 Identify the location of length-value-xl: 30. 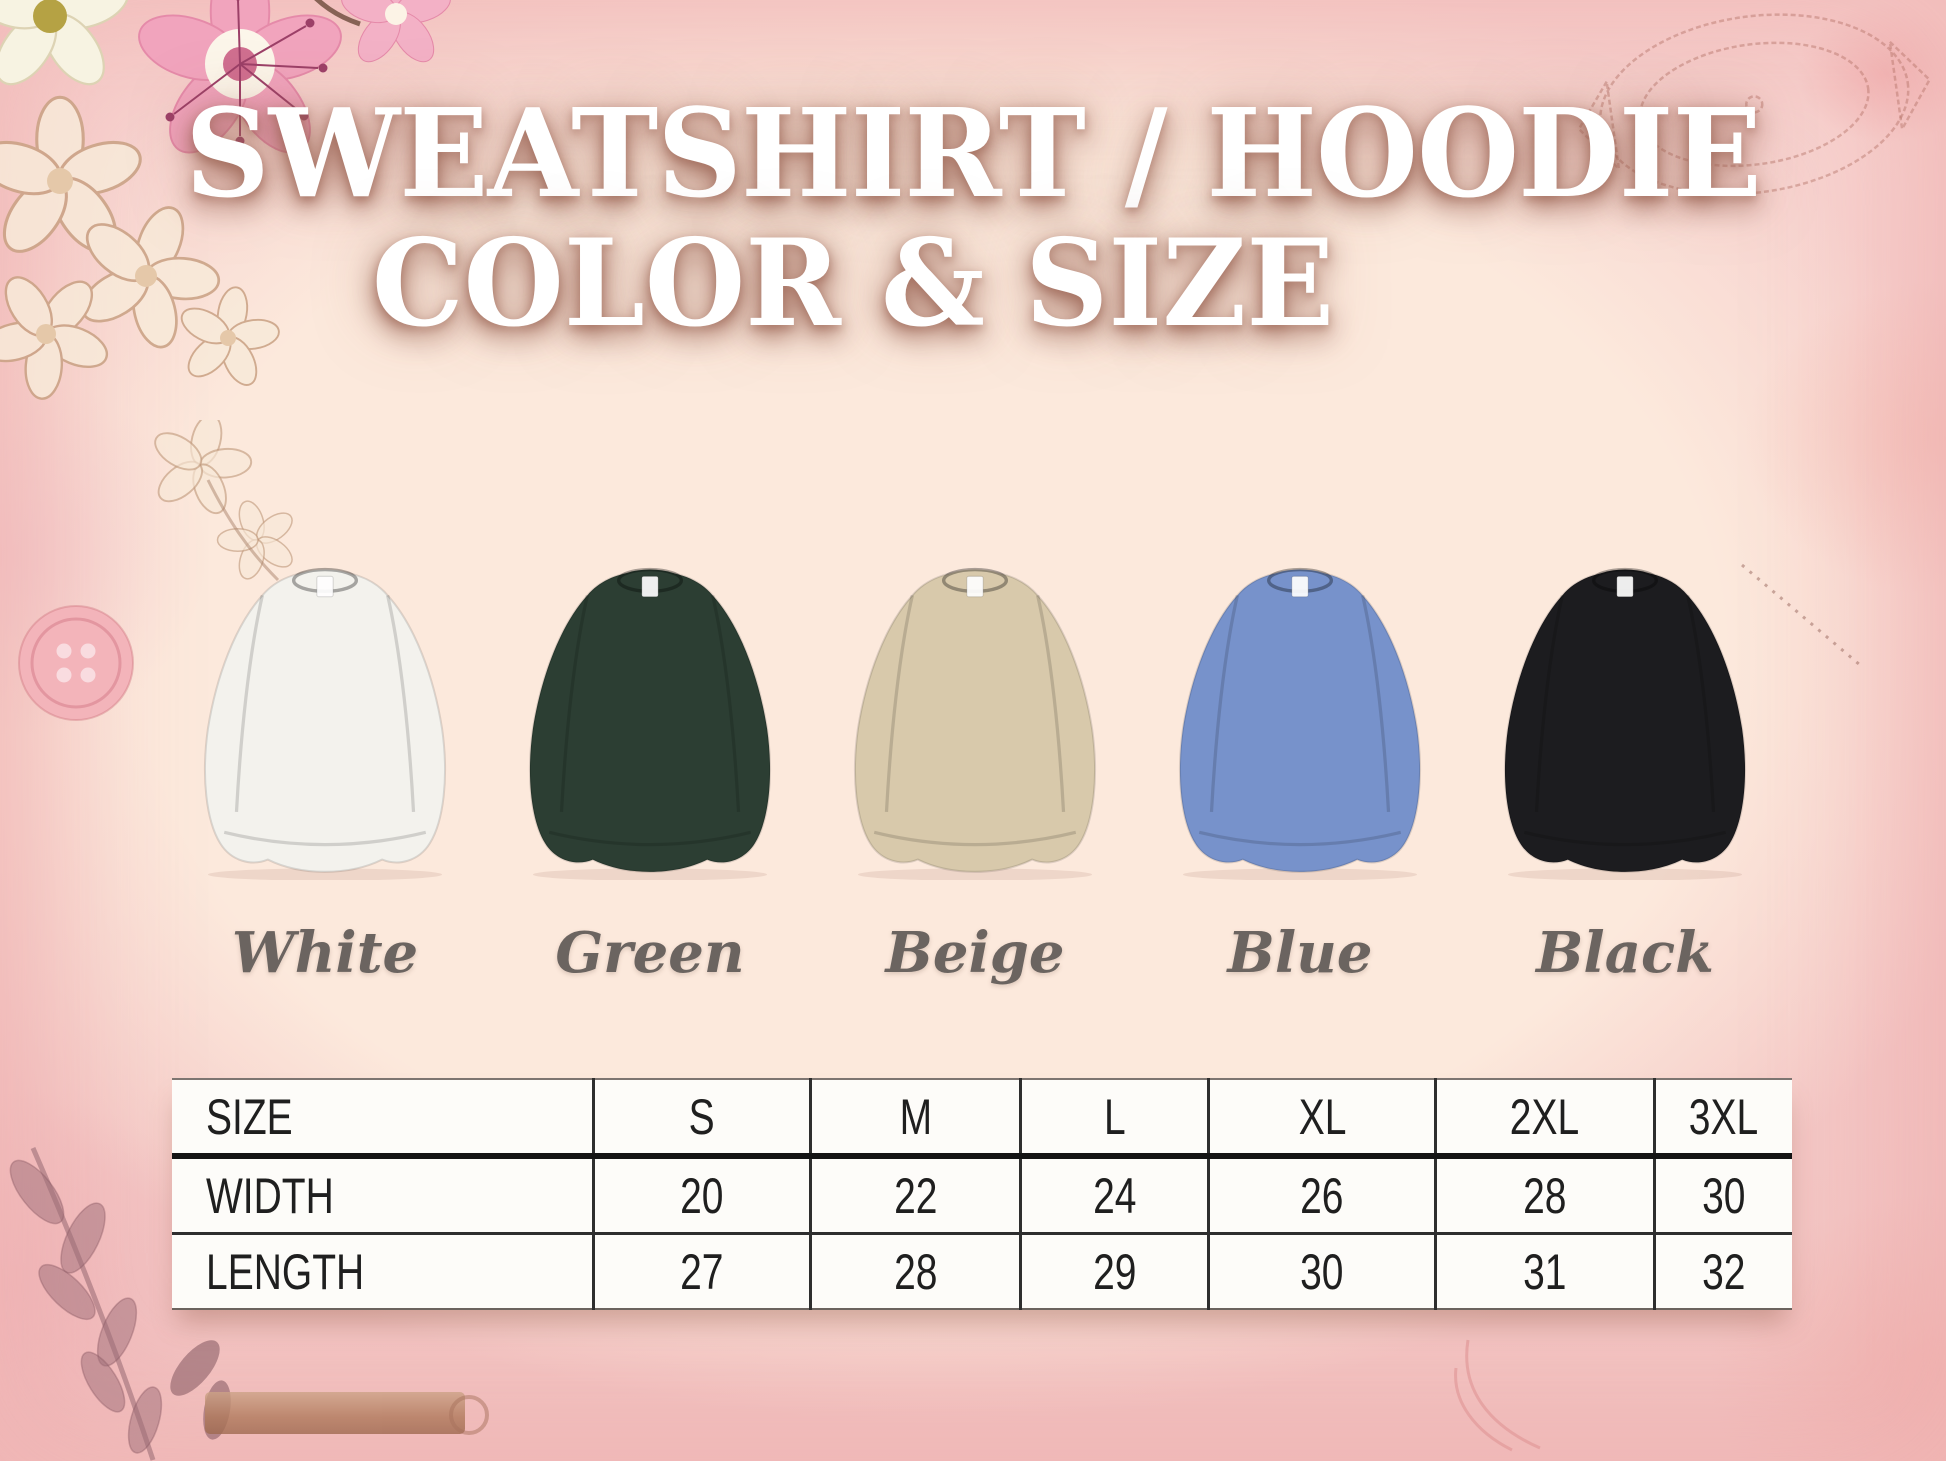
(1321, 1271).